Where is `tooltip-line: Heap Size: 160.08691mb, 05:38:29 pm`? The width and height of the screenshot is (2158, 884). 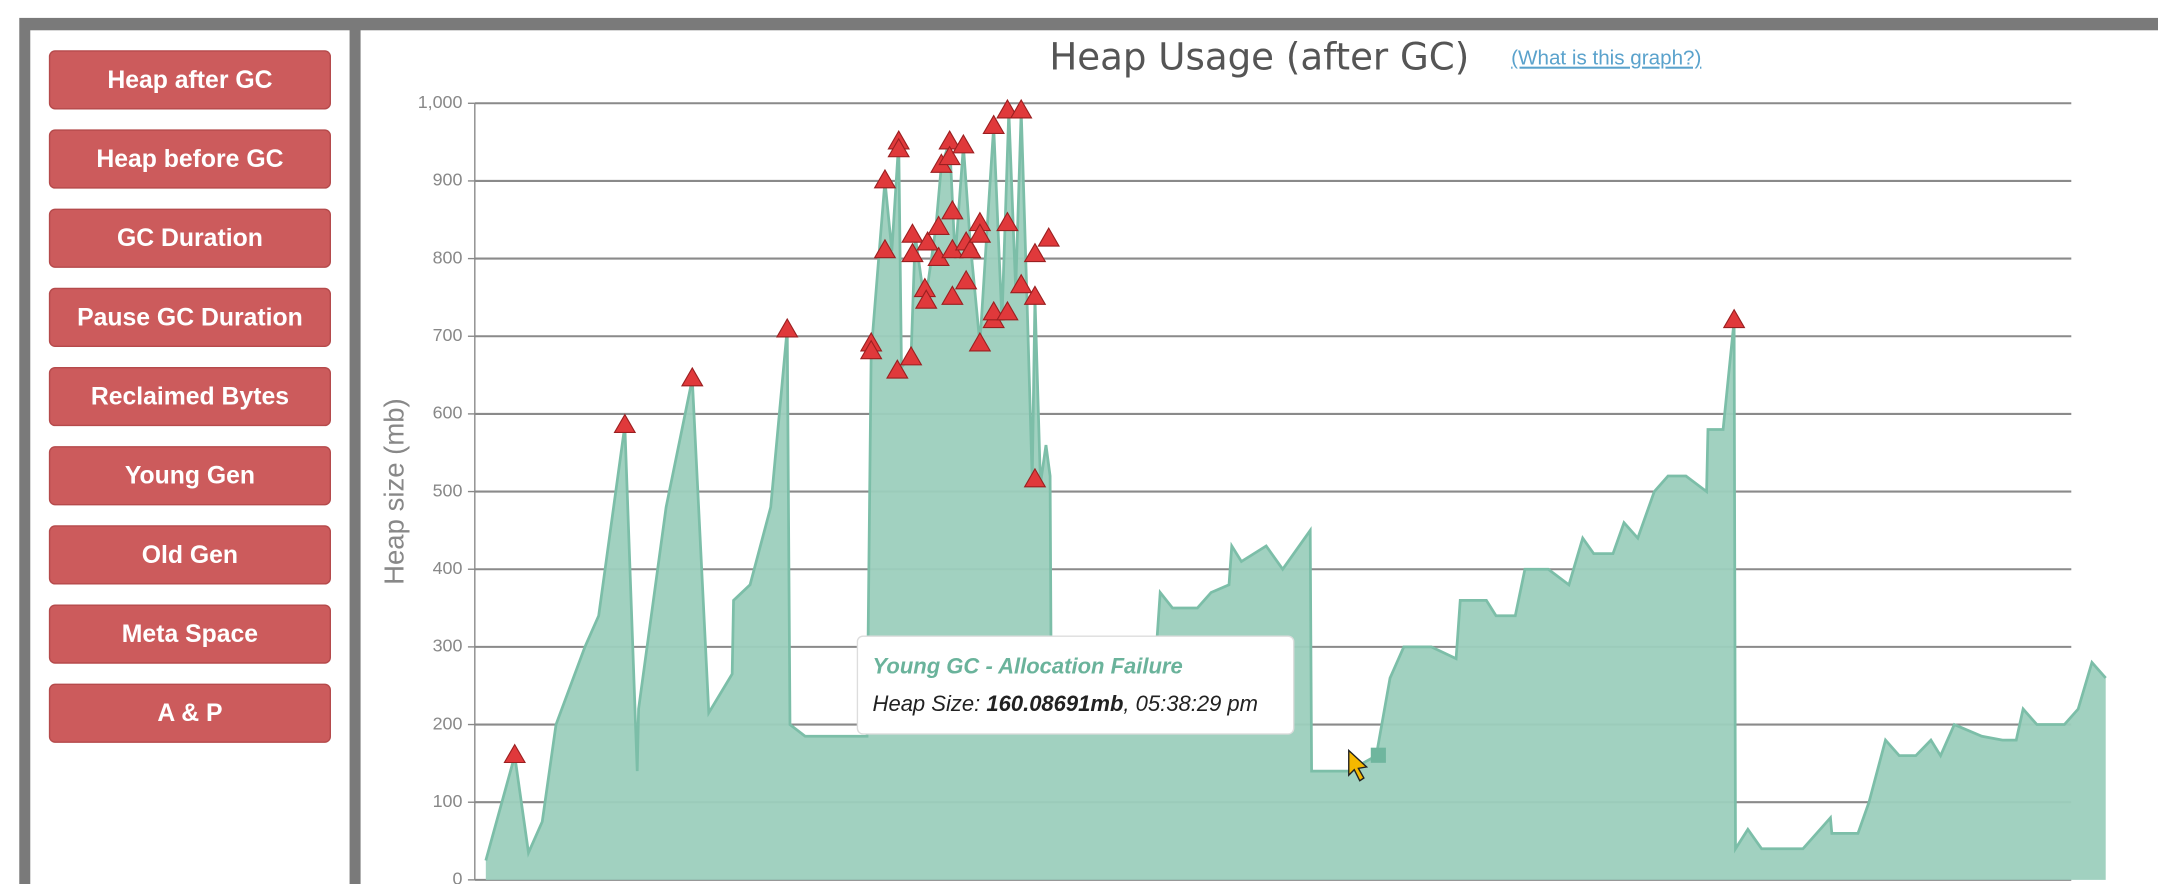
tooltip-line: Heap Size: 160.08691mb, 05:38:29 pm is located at coordinates (1065, 703).